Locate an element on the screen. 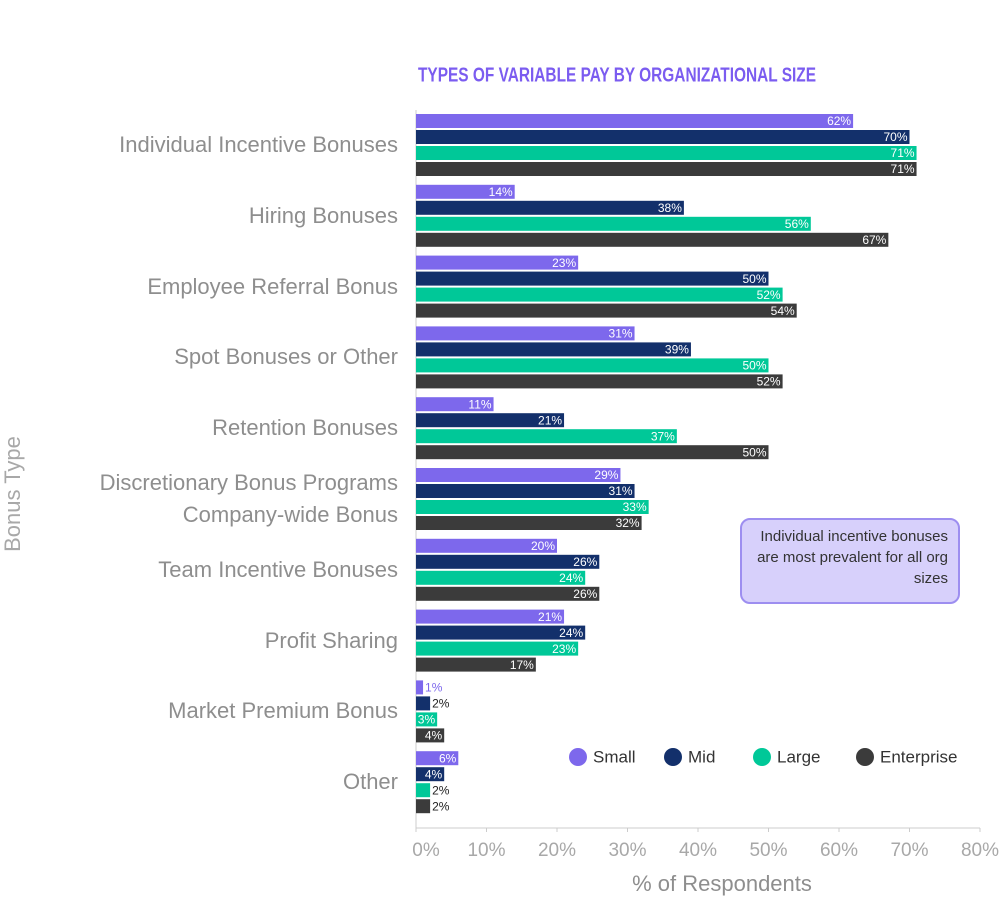  y-tick-label: Other is located at coordinates (370, 782).